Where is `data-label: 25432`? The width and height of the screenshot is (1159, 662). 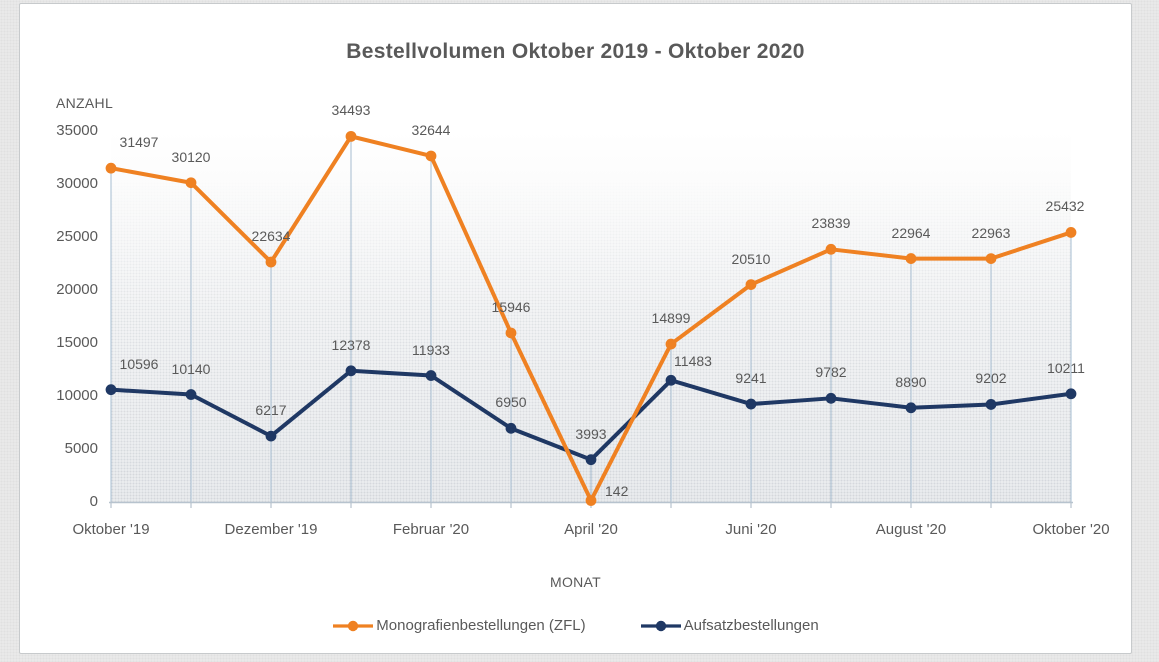 data-label: 25432 is located at coordinates (1065, 206).